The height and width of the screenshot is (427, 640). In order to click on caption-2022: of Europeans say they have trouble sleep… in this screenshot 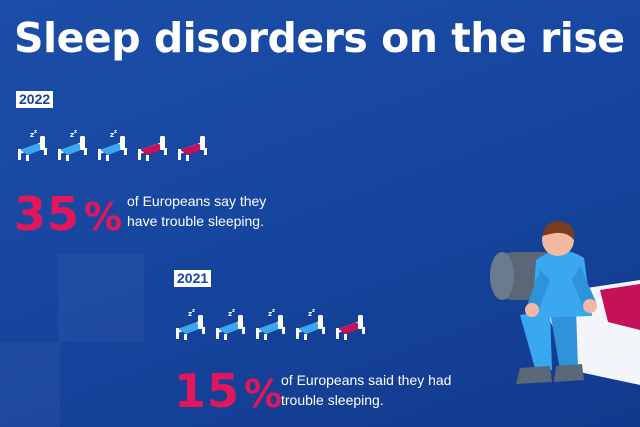, I will do `click(197, 211)`.